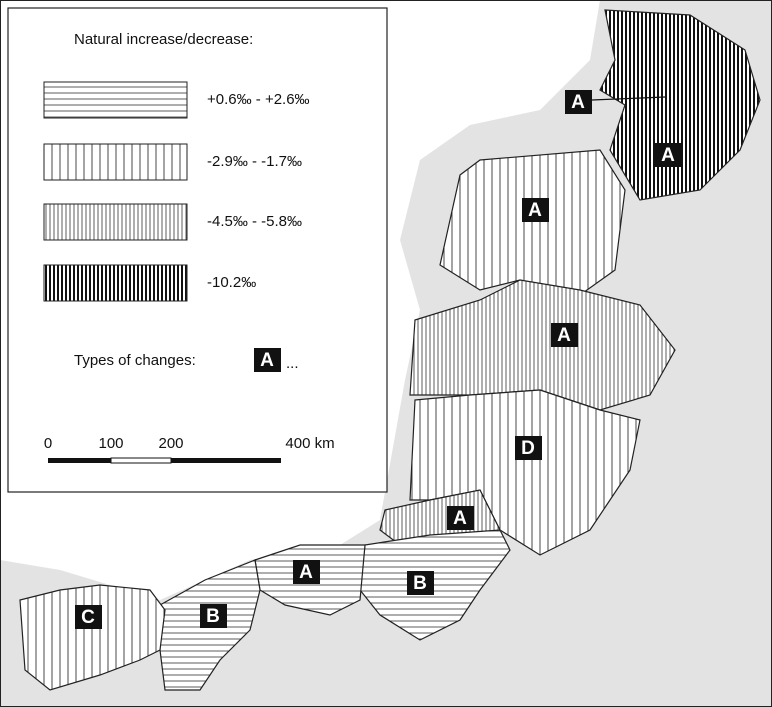 The width and height of the screenshot is (772, 707). What do you see at coordinates (435, 585) in the screenshot?
I see `region-warmia` at bounding box center [435, 585].